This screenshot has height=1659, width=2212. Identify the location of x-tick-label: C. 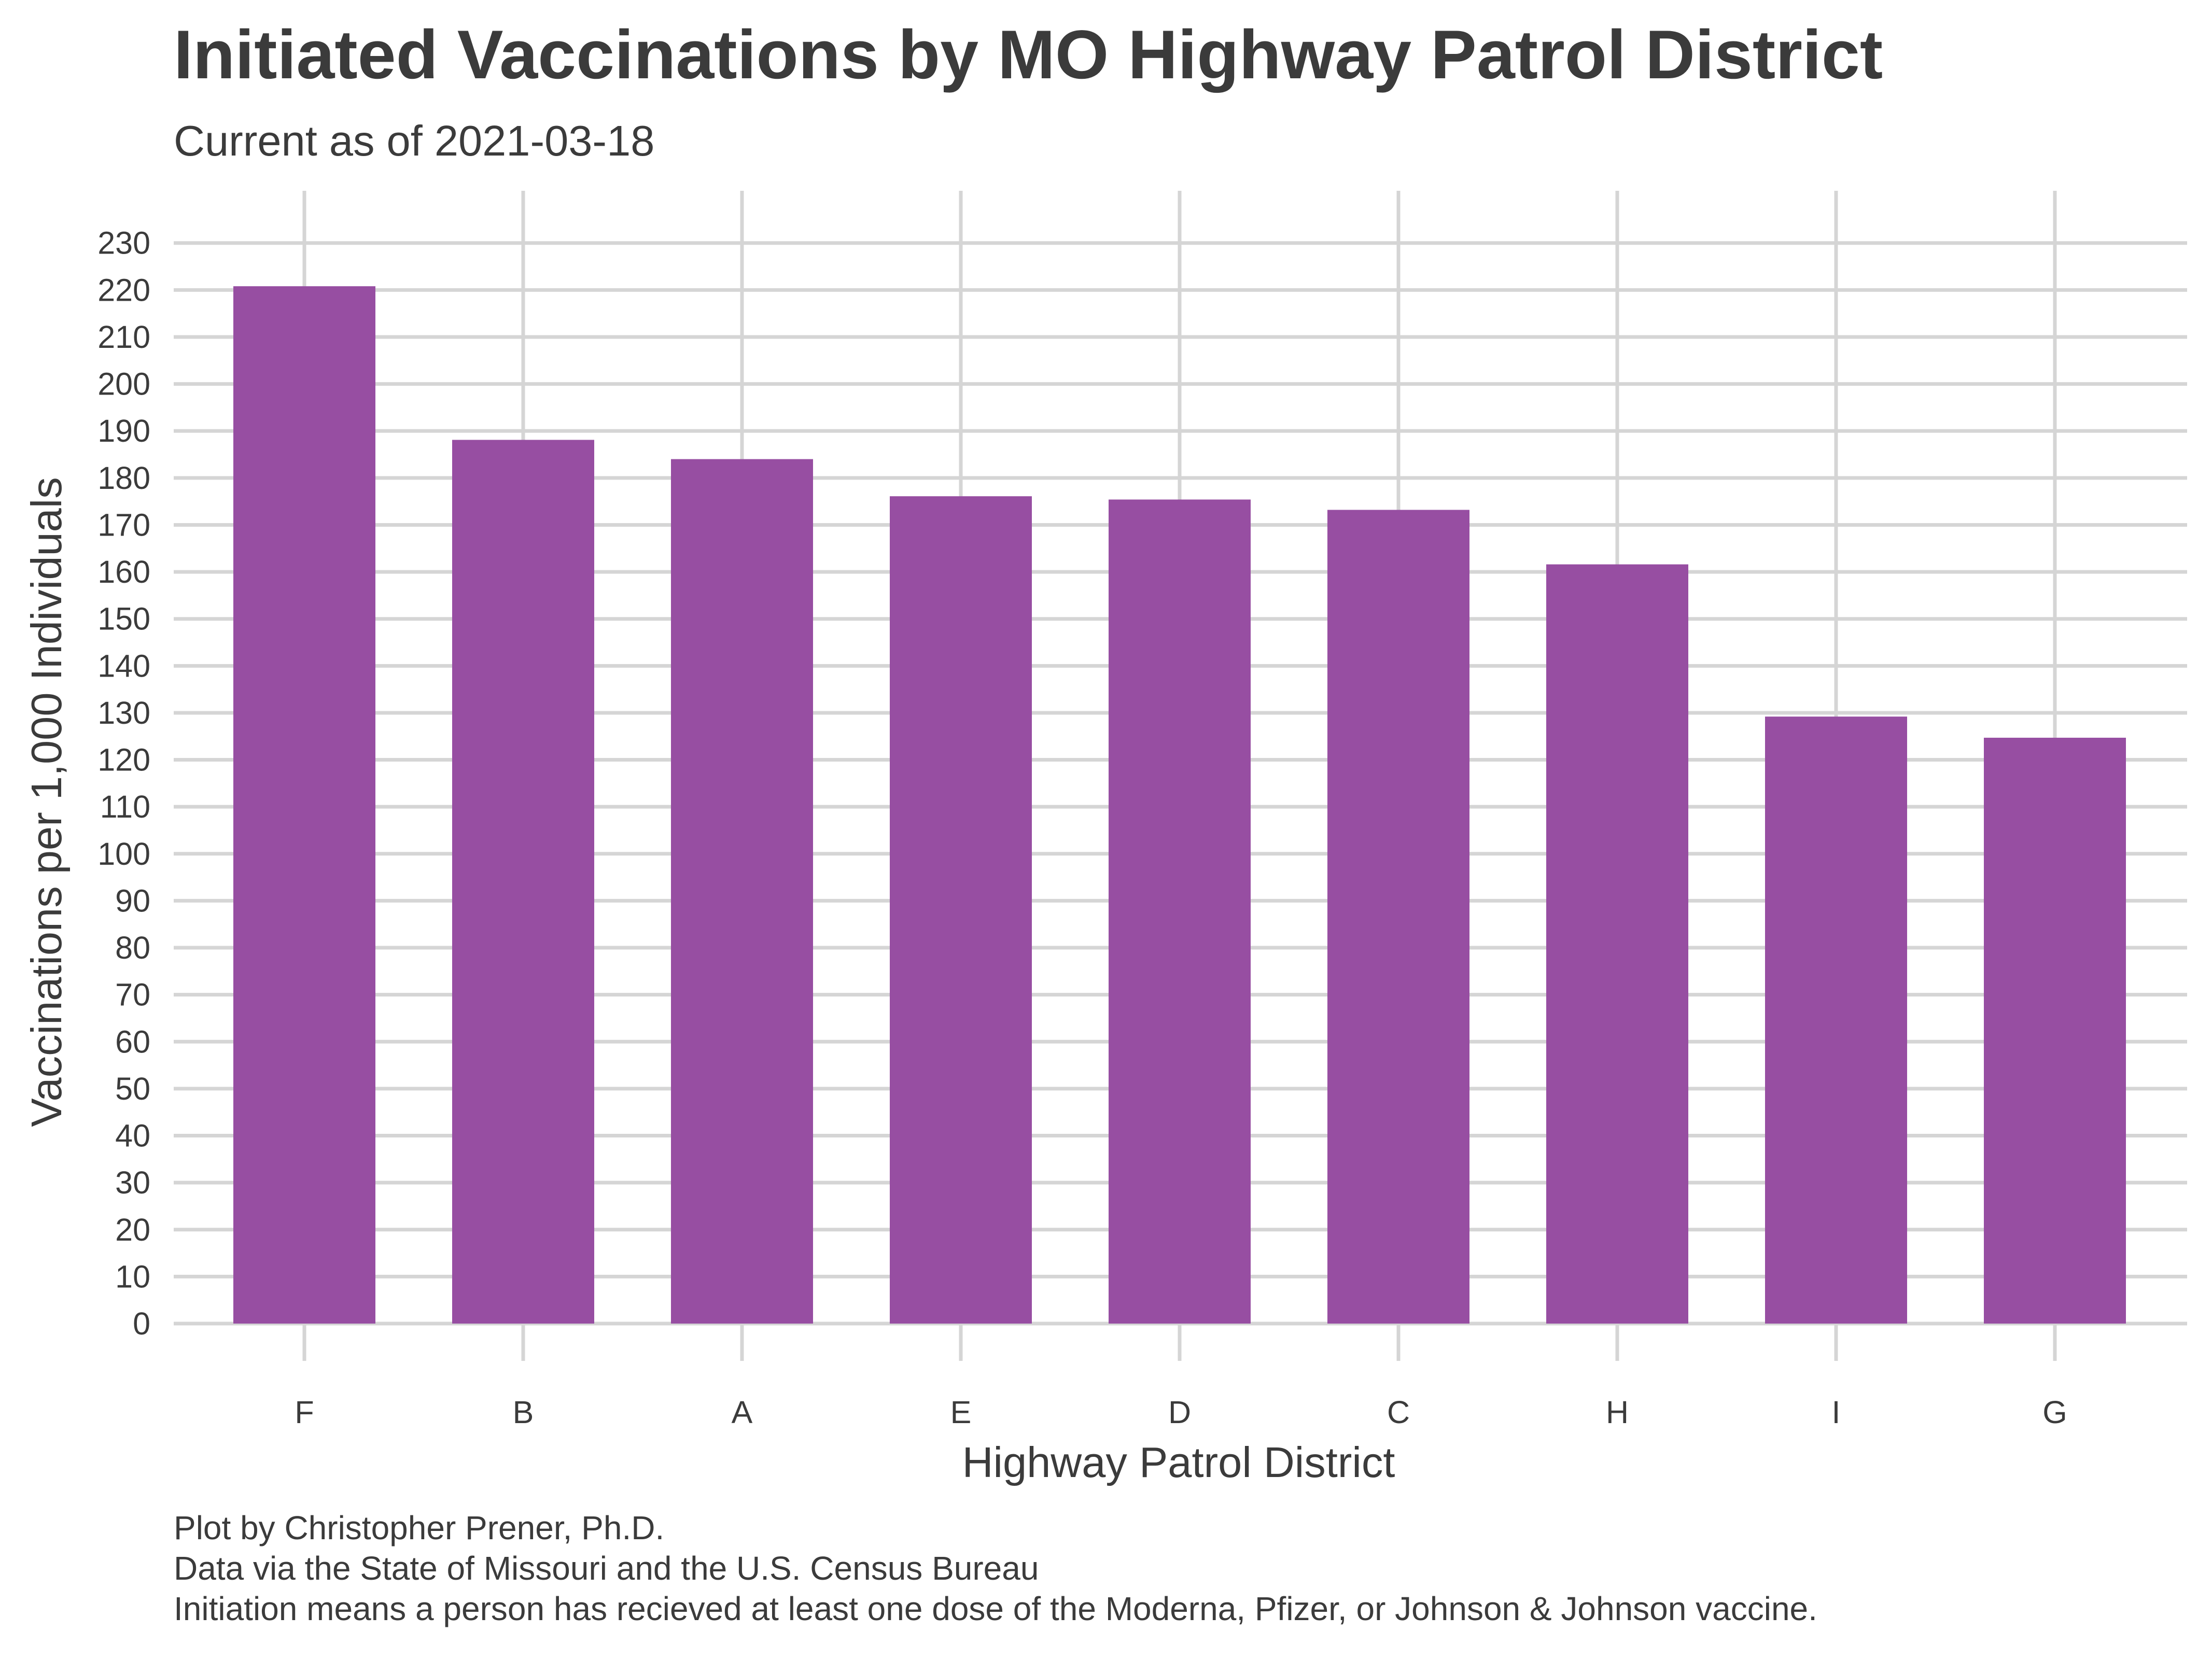
(1398, 1412).